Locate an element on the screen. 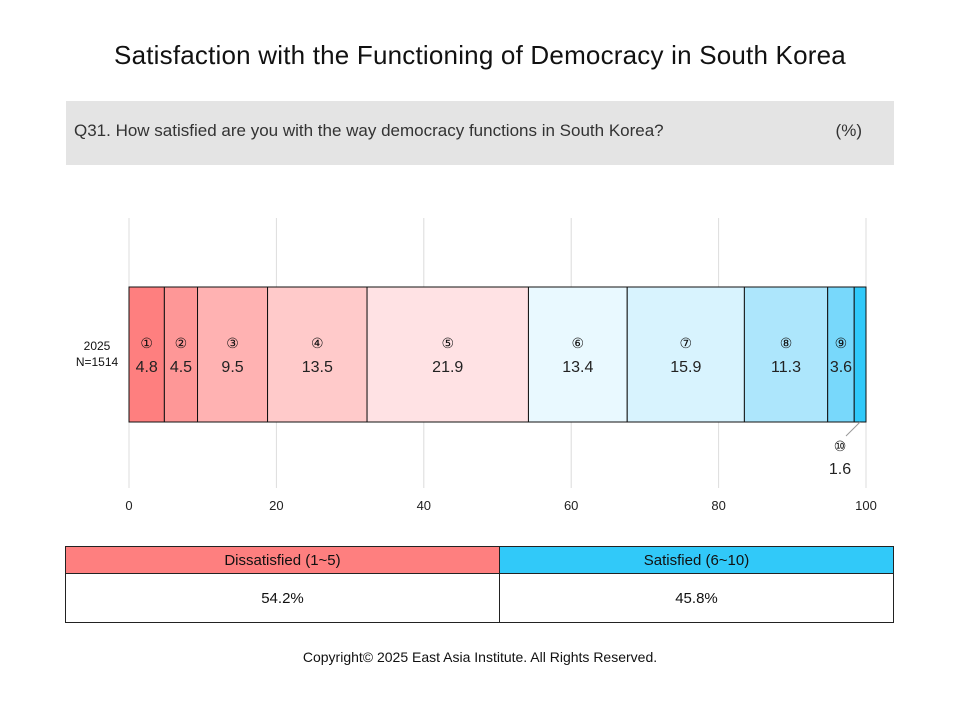  segment-value-6: 13.4 is located at coordinates (577, 367).